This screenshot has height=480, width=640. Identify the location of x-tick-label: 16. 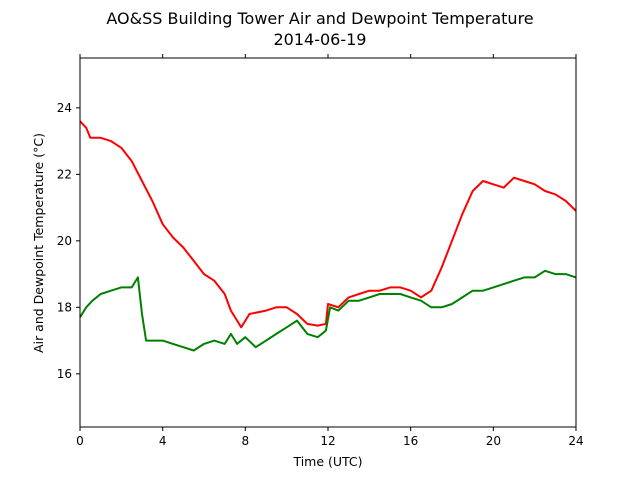
(410, 441).